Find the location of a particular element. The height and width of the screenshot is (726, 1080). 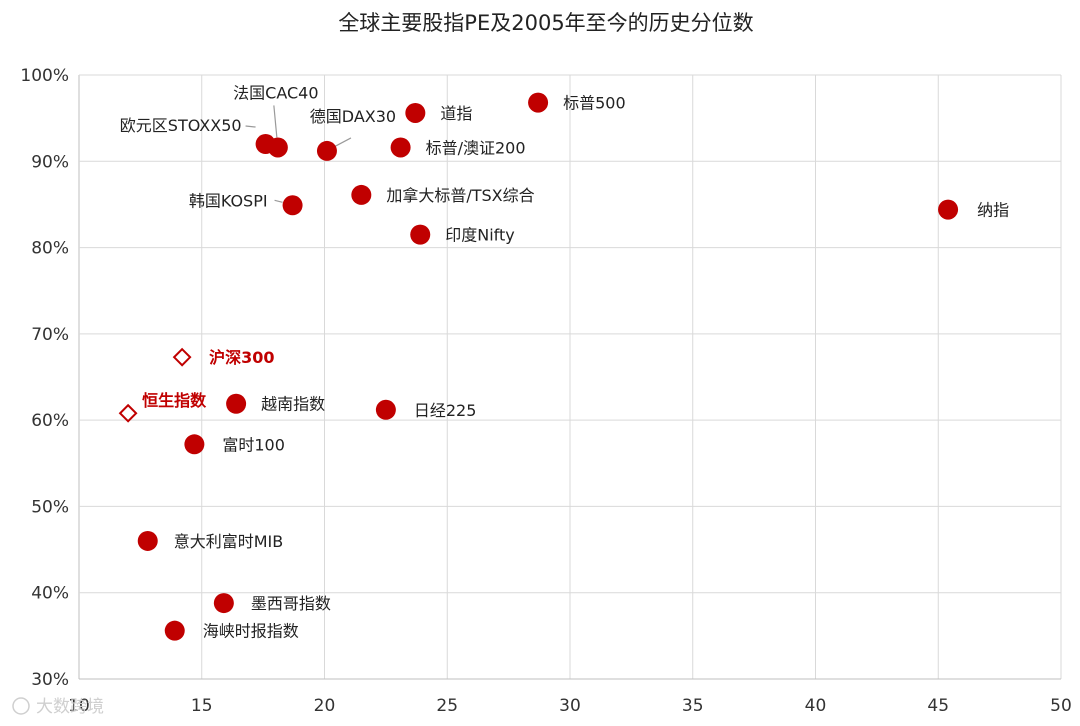

x-tick-label: 10 is located at coordinates (79, 706).